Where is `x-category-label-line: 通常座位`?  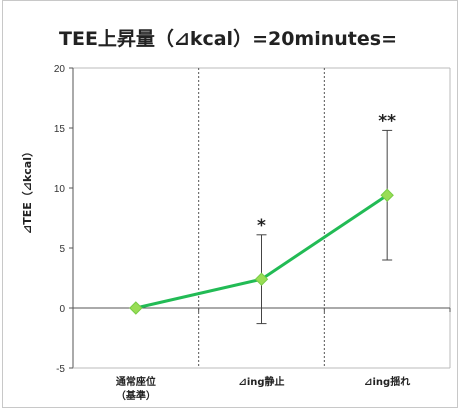
x-category-label-line: 通常座位 is located at coordinates (136, 381).